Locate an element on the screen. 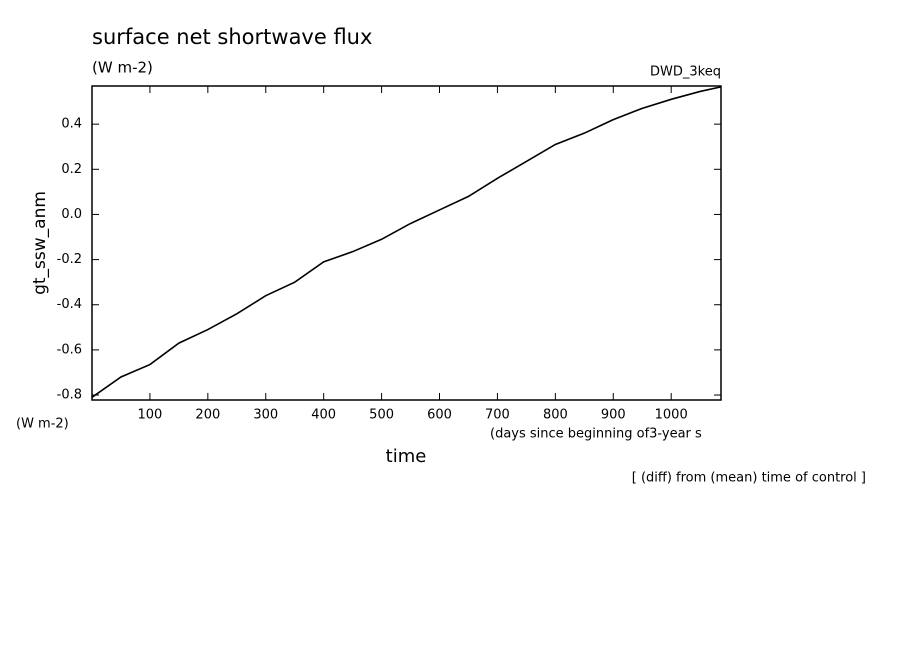 This screenshot has width=904, height=654. y-tick-label: -0.8 is located at coordinates (69, 395).